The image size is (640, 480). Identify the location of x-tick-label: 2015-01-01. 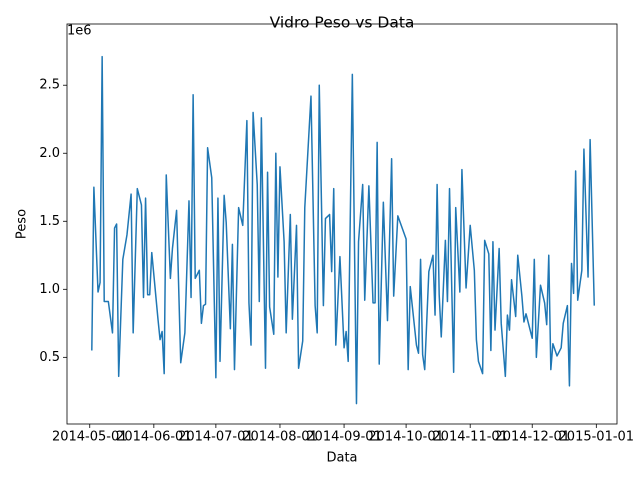
(597, 437).